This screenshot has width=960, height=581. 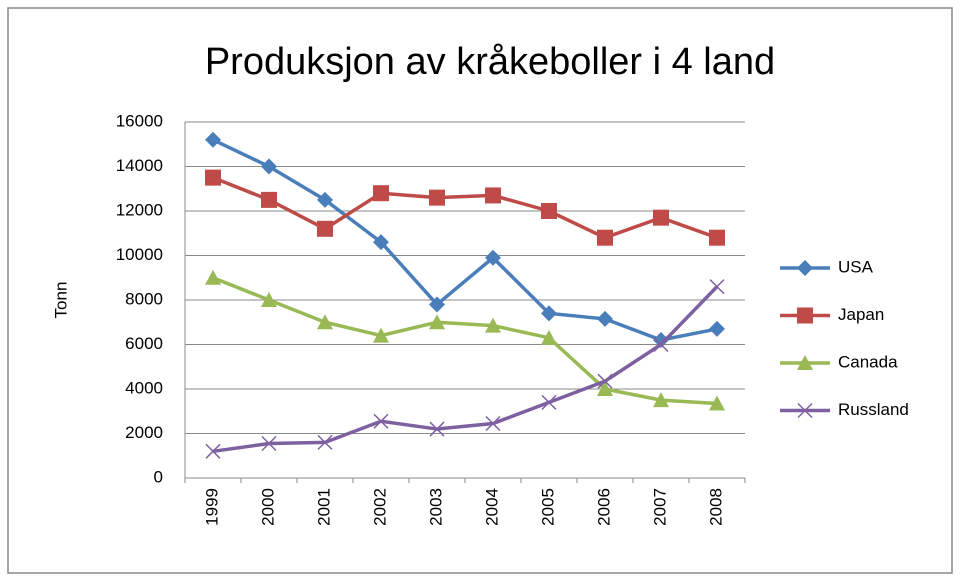 I want to click on x-tick-label: 2002, so click(x=379, y=507).